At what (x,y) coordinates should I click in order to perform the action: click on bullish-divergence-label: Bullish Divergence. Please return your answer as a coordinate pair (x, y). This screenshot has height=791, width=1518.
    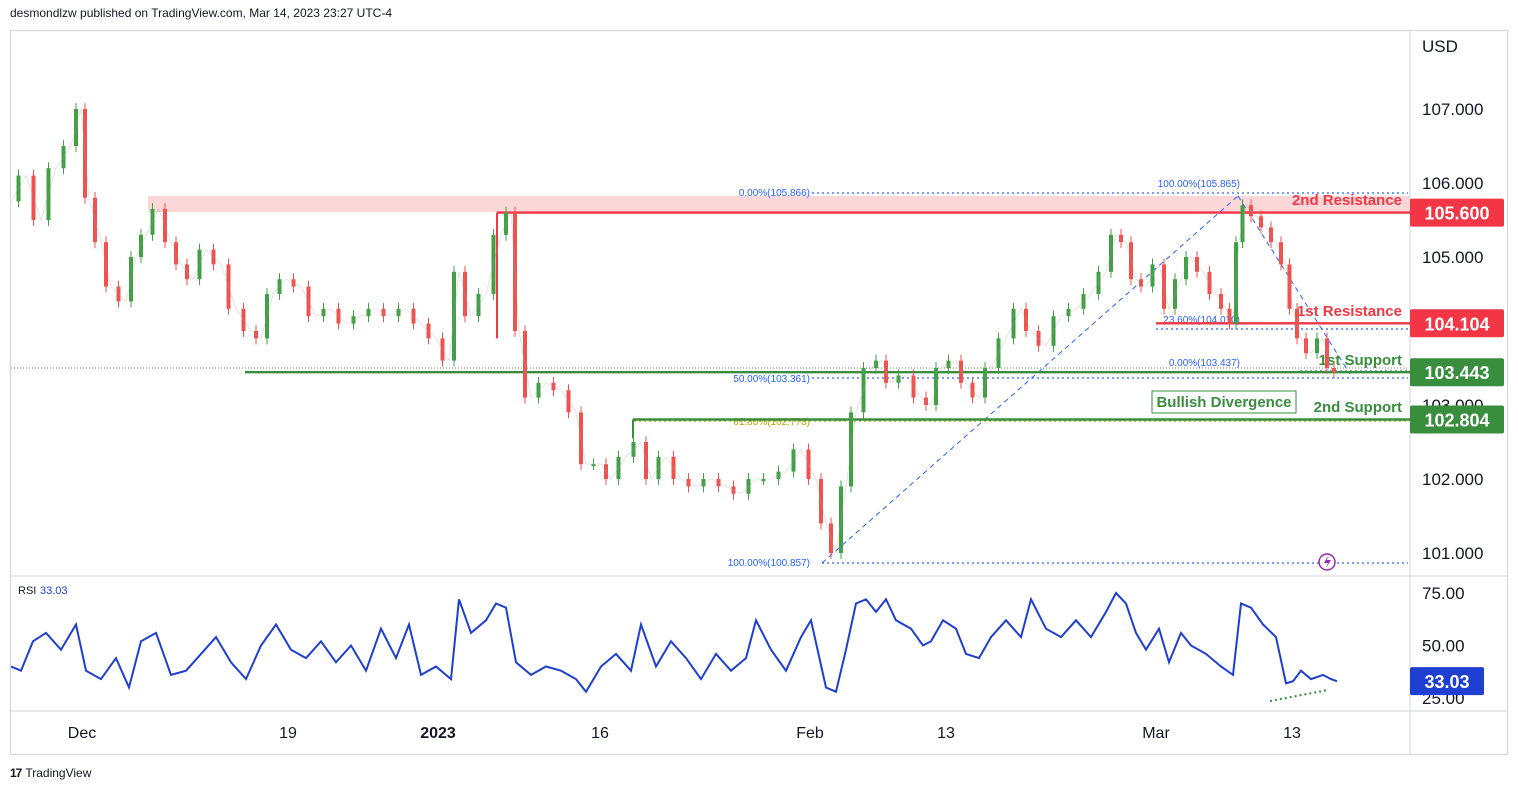
    Looking at the image, I should click on (1223, 402).